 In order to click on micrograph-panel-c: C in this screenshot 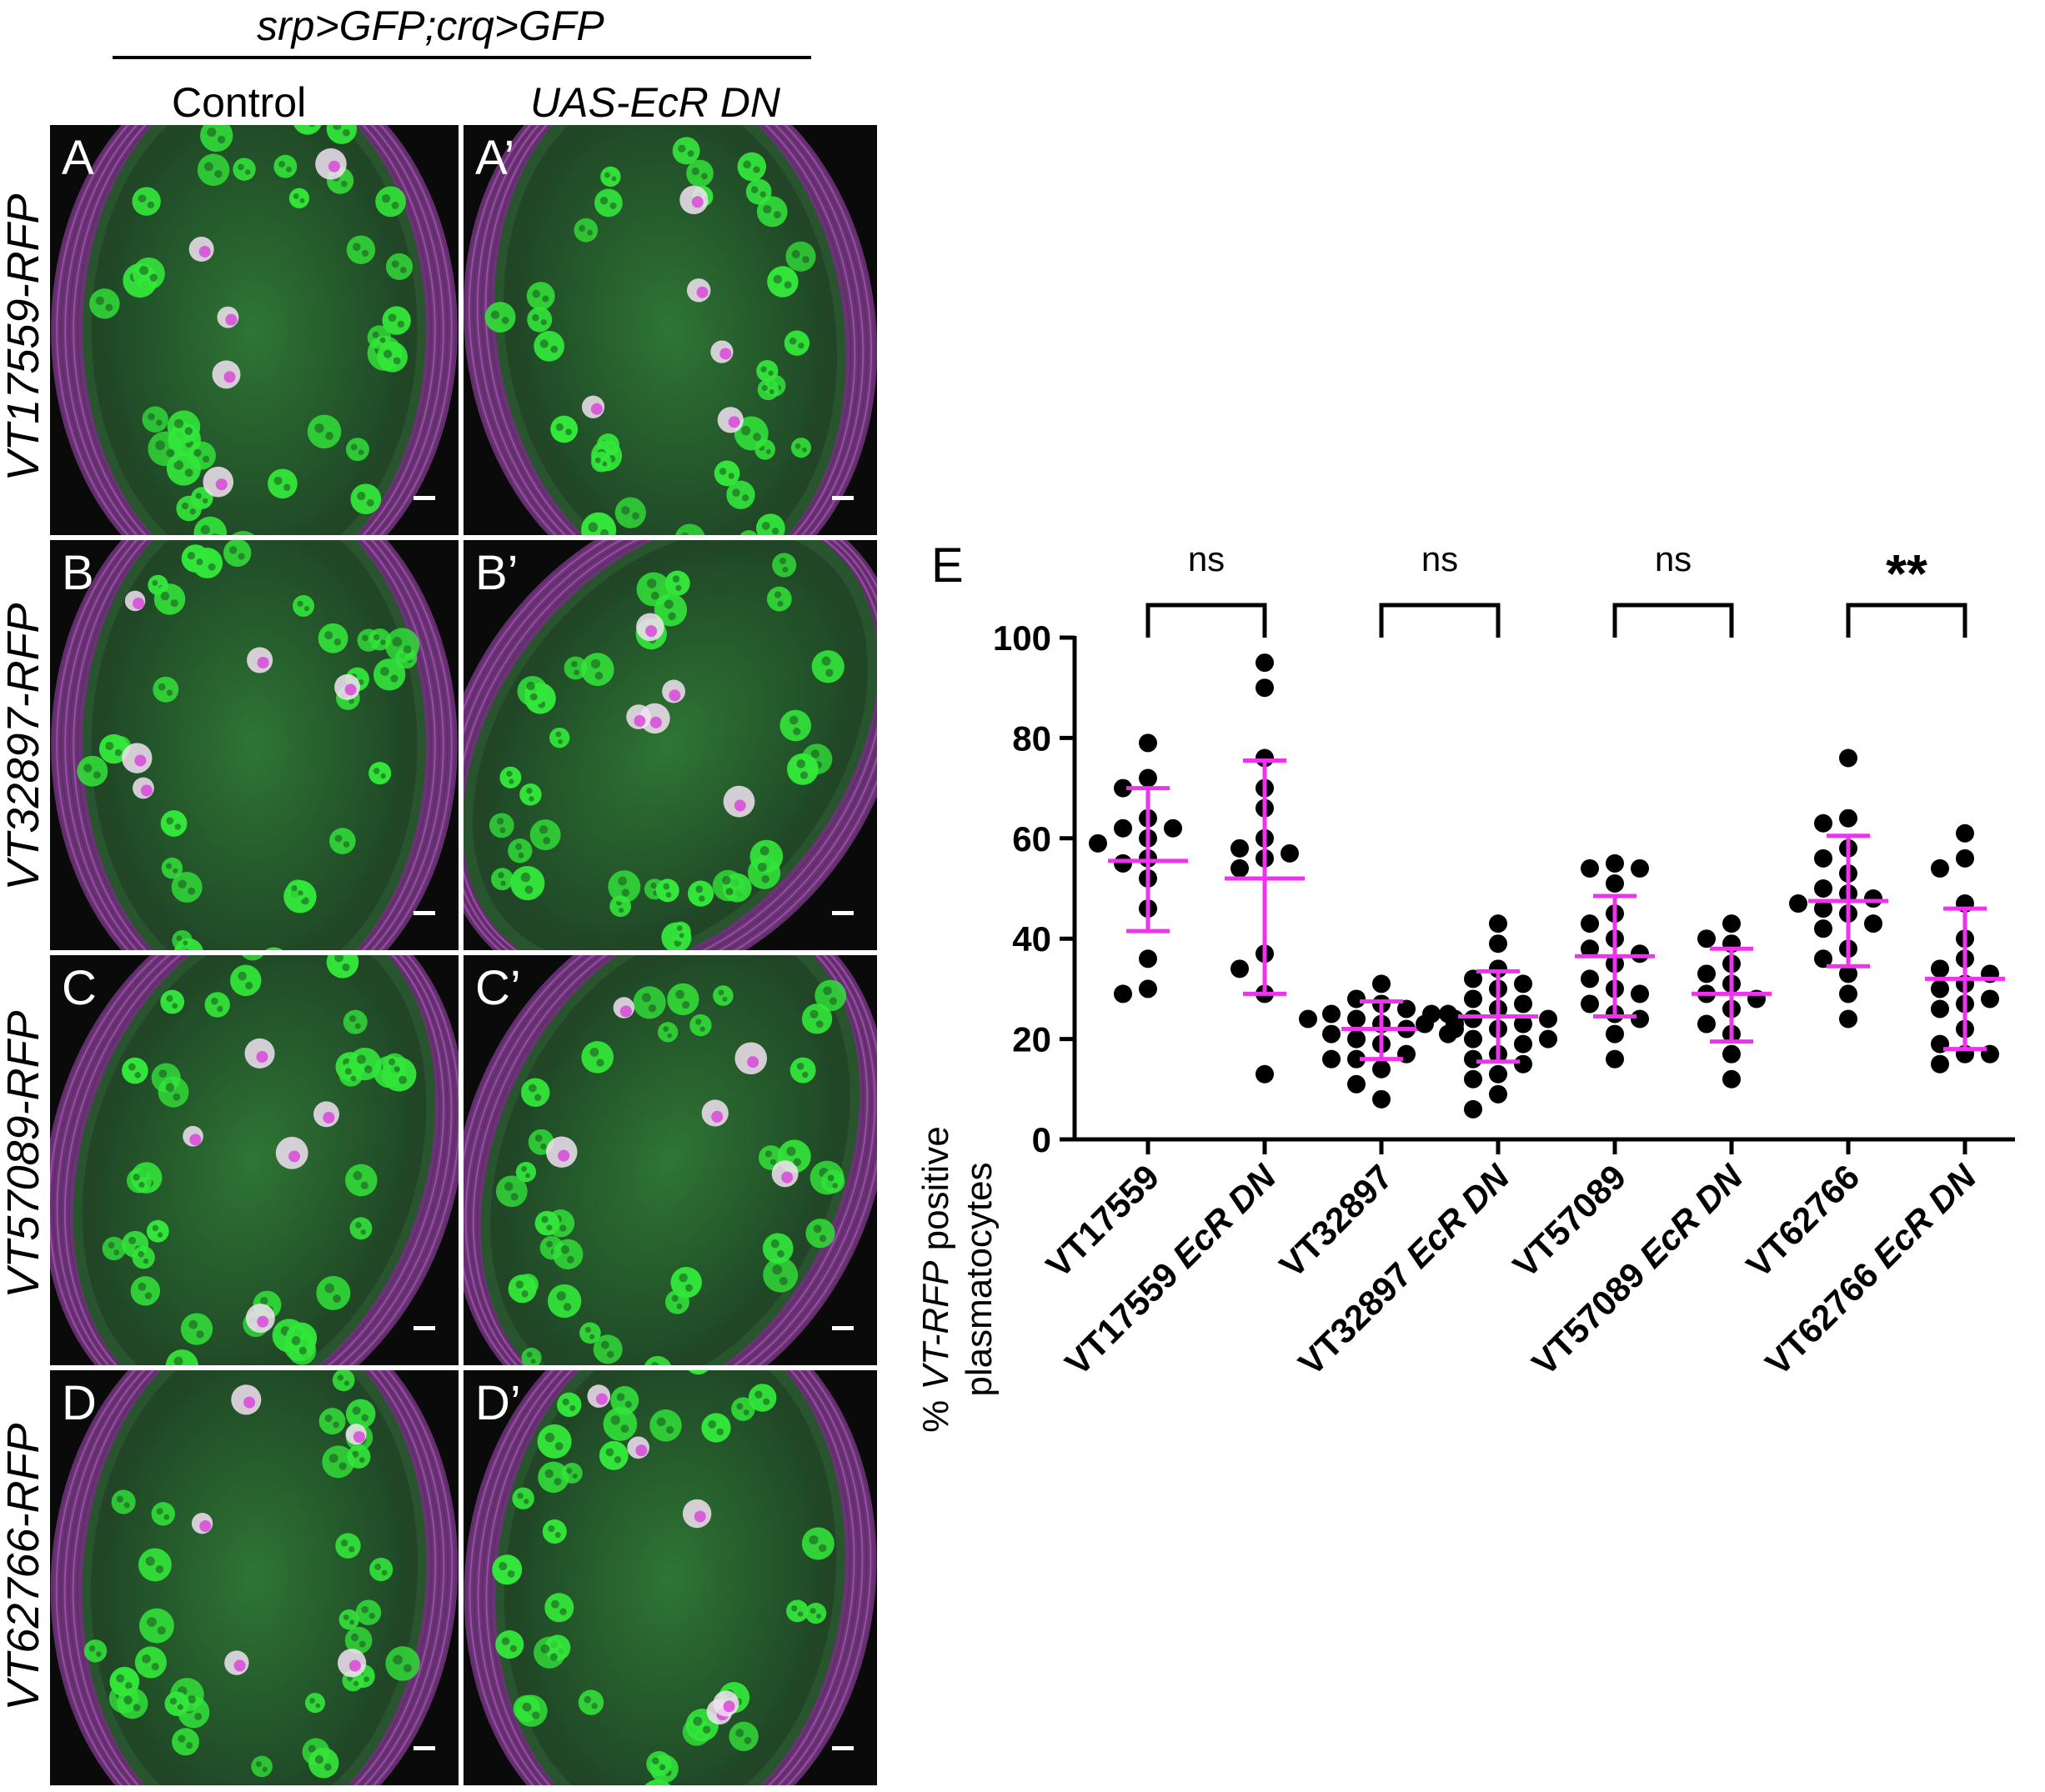, I will do `click(254, 1160)`.